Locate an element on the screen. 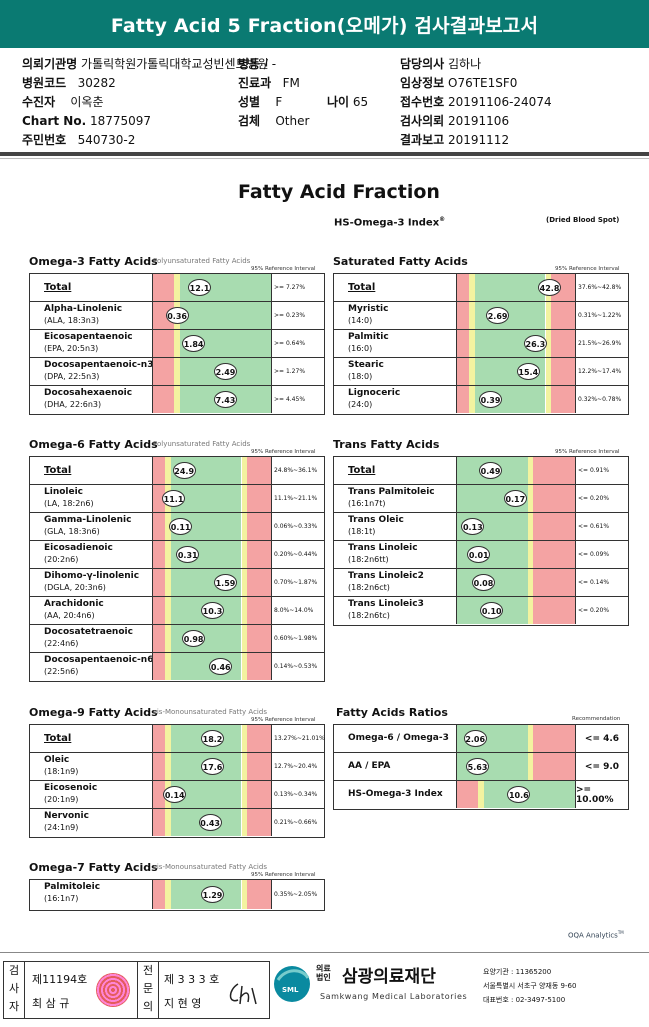  reference-range: 0.13%~0.34% is located at coordinates (298, 794).